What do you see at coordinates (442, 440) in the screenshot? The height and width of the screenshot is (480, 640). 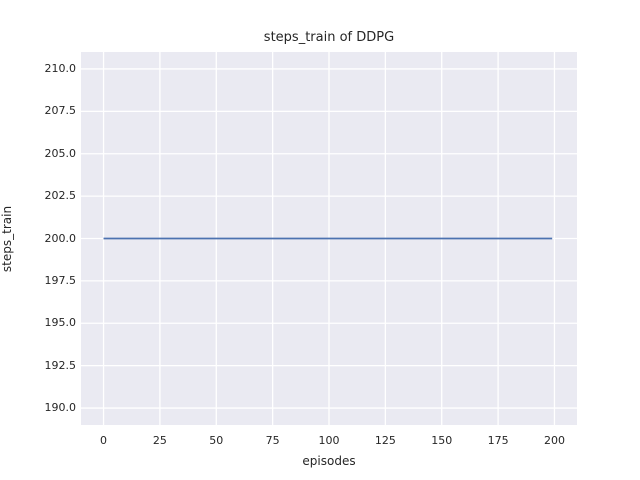 I see `x-tick-label: 150` at bounding box center [442, 440].